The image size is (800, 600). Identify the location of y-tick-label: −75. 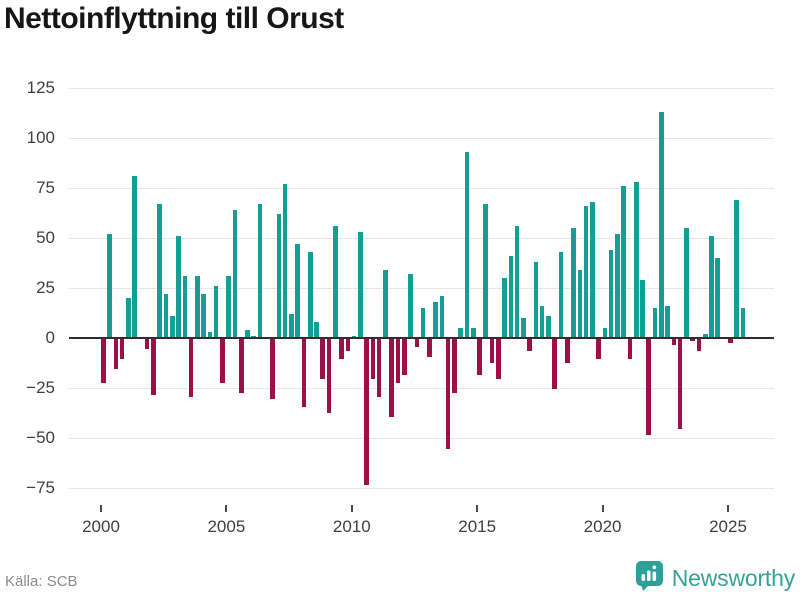
(40, 487).